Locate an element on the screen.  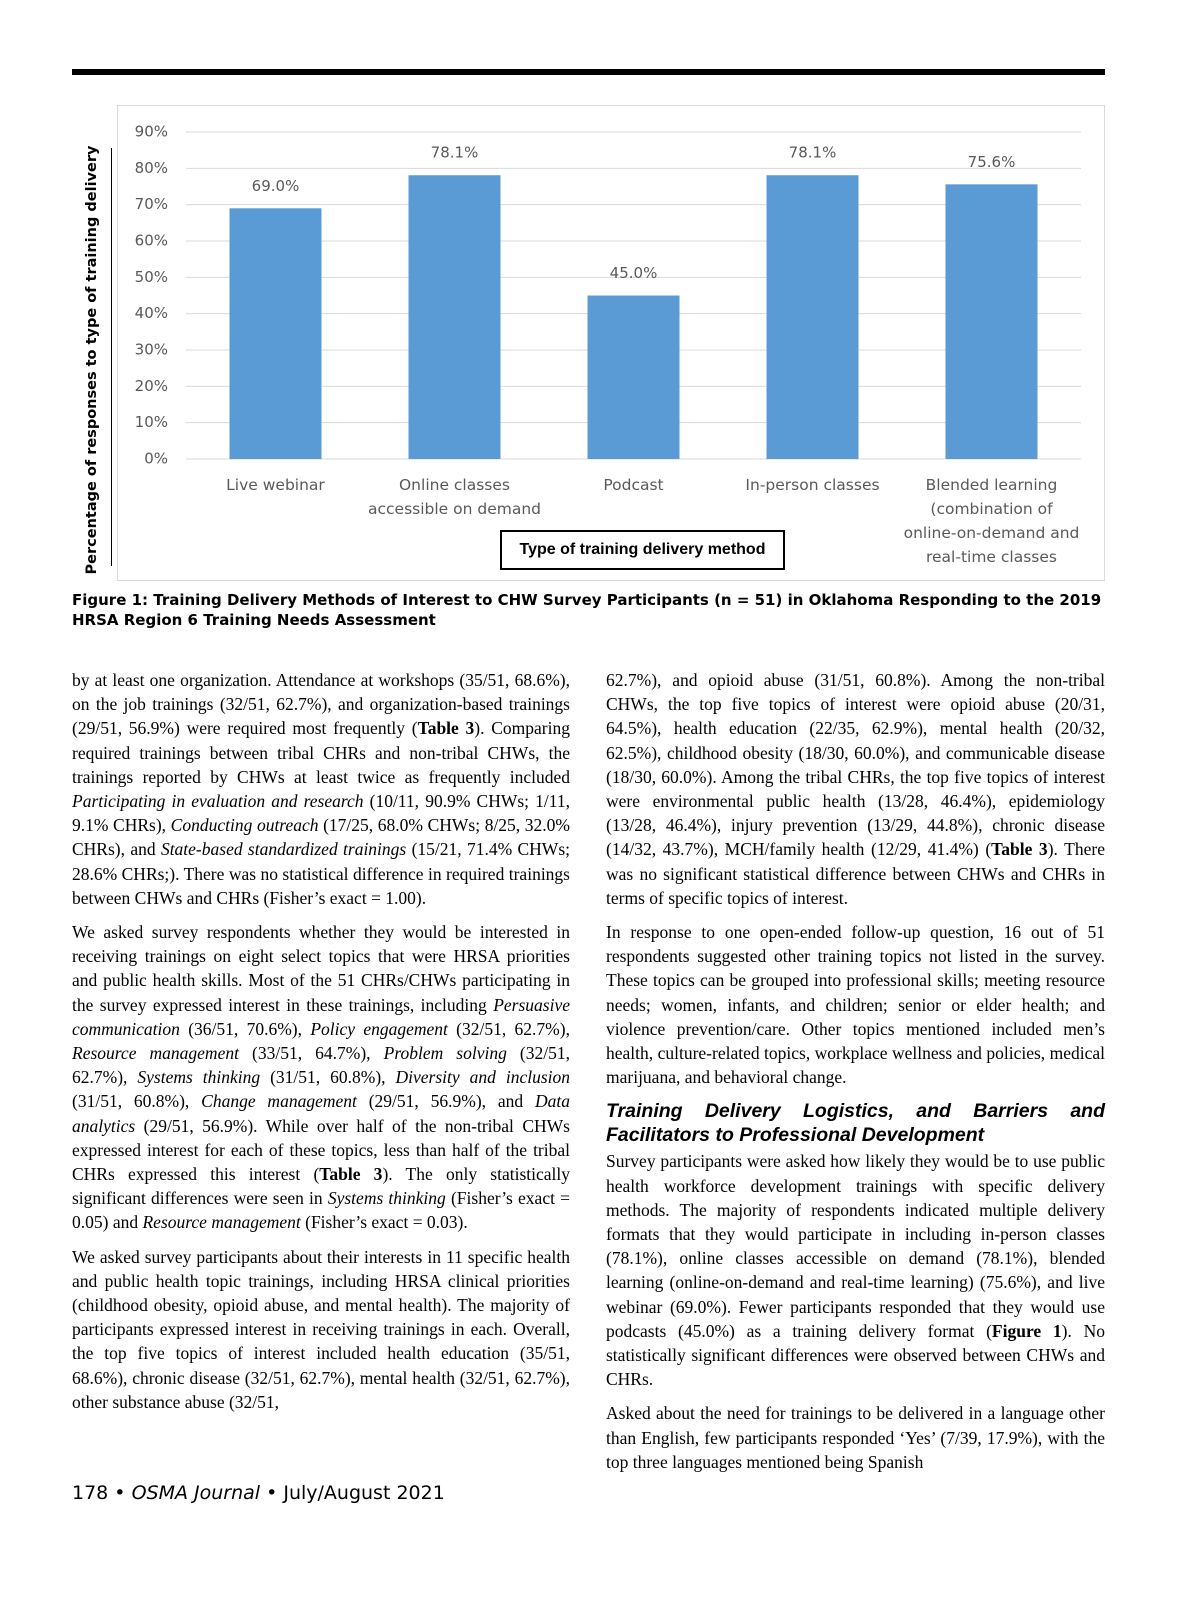
value-label: 69.0% is located at coordinates (276, 186).